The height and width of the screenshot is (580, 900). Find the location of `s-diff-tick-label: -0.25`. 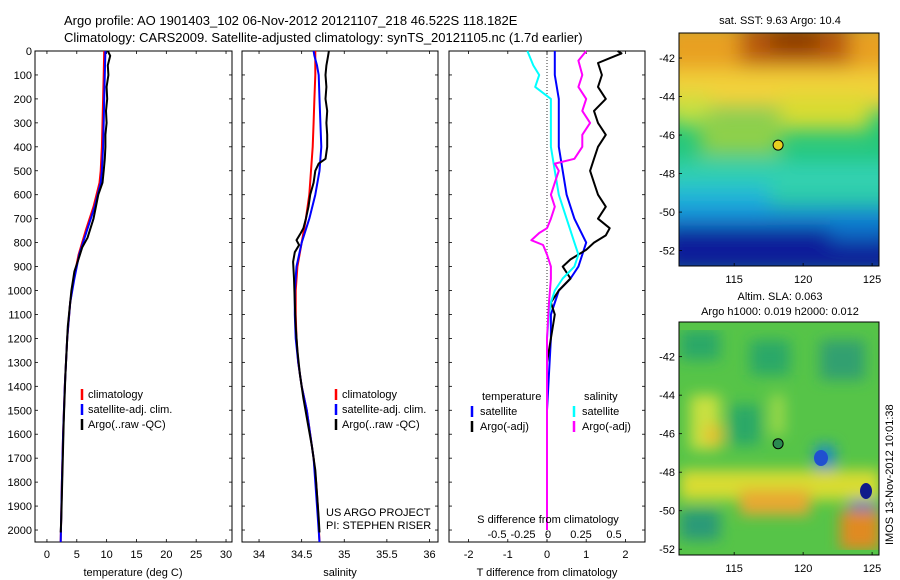

s-diff-tick-label: -0.25 is located at coordinates (522, 535).